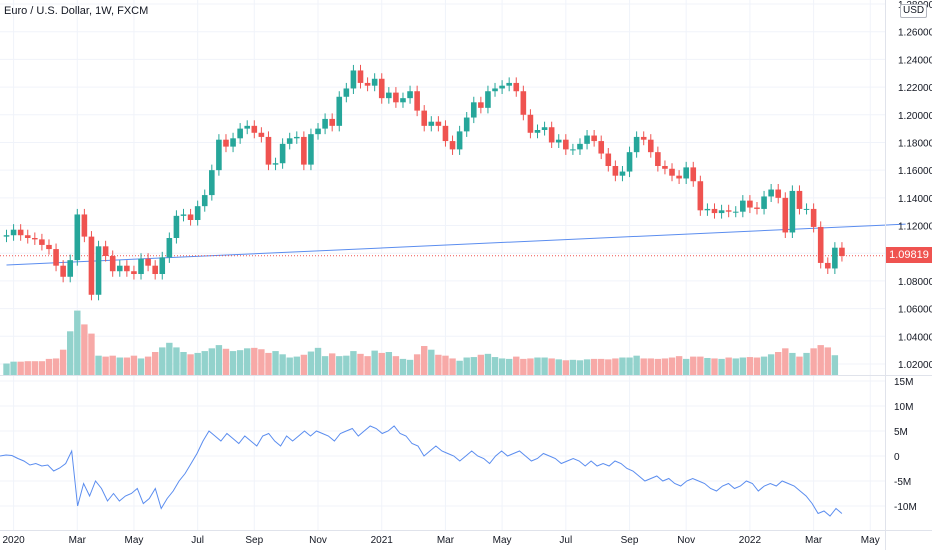 The height and width of the screenshot is (550, 932). What do you see at coordinates (750, 540) in the screenshot?
I see `time-tick-label: 2022` at bounding box center [750, 540].